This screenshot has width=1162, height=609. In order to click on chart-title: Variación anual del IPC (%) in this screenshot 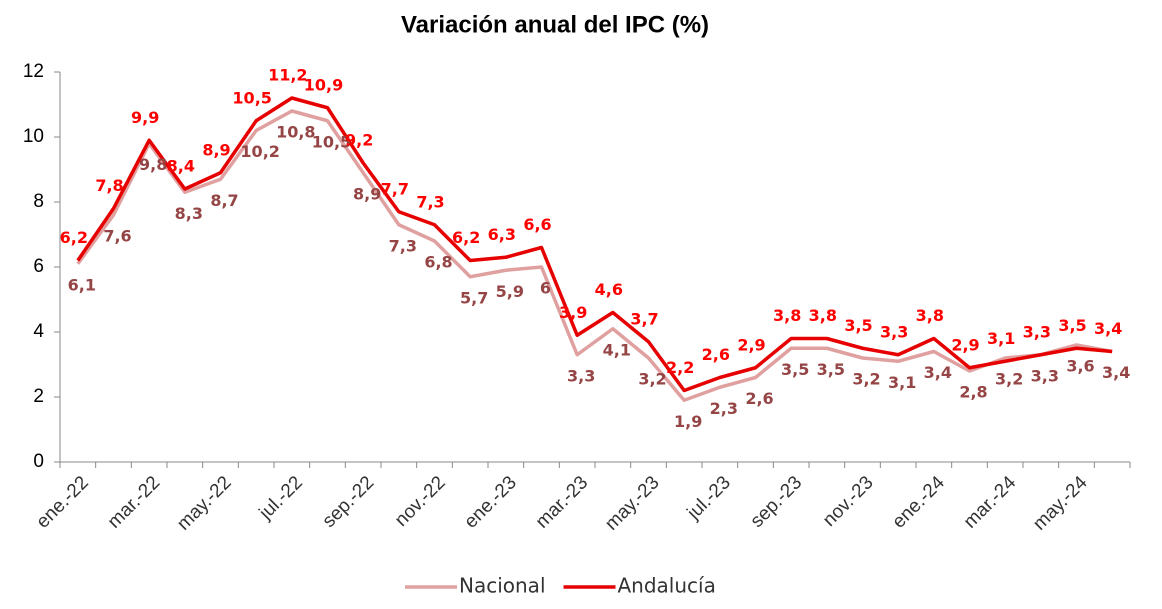, I will do `click(555, 24)`.